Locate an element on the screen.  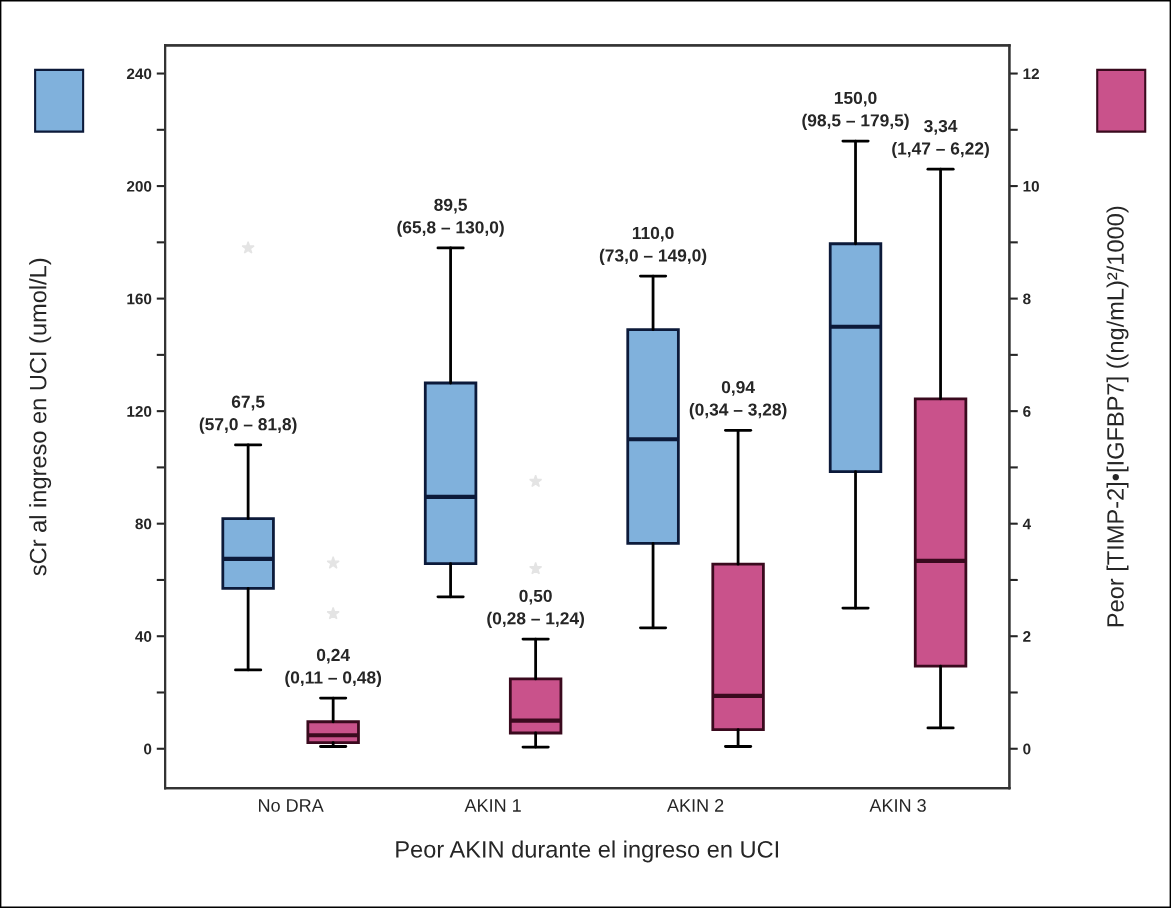
x-tick-label: AKIN 2 is located at coordinates (695, 805).